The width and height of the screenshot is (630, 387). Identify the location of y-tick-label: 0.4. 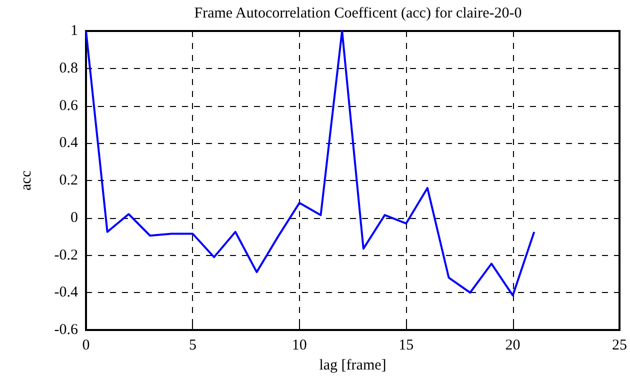
(68, 143).